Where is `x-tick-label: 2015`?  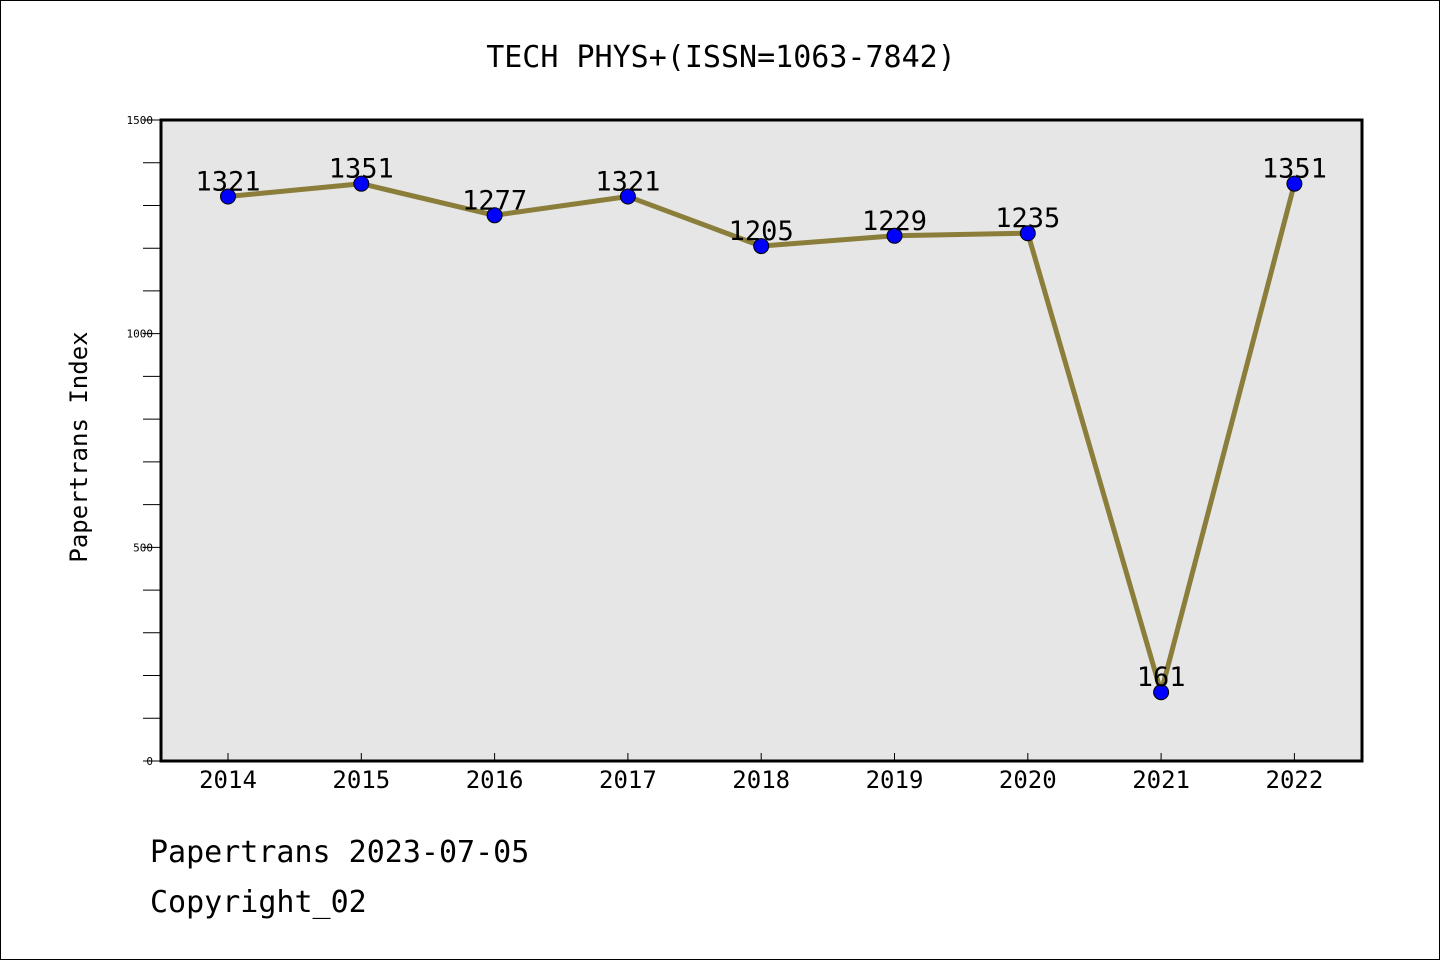 x-tick-label: 2015 is located at coordinates (361, 780).